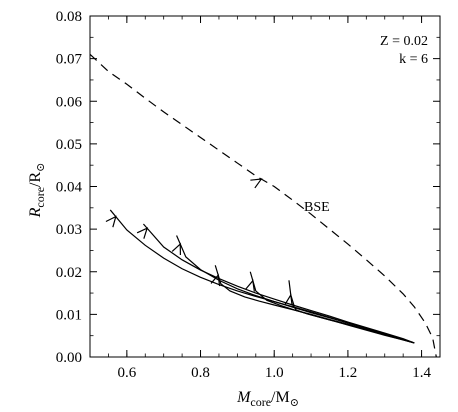 The height and width of the screenshot is (412, 458). What do you see at coordinates (294, 403) in the screenshot?
I see `x-axis-label-unit-sub: ⊙` at bounding box center [294, 403].